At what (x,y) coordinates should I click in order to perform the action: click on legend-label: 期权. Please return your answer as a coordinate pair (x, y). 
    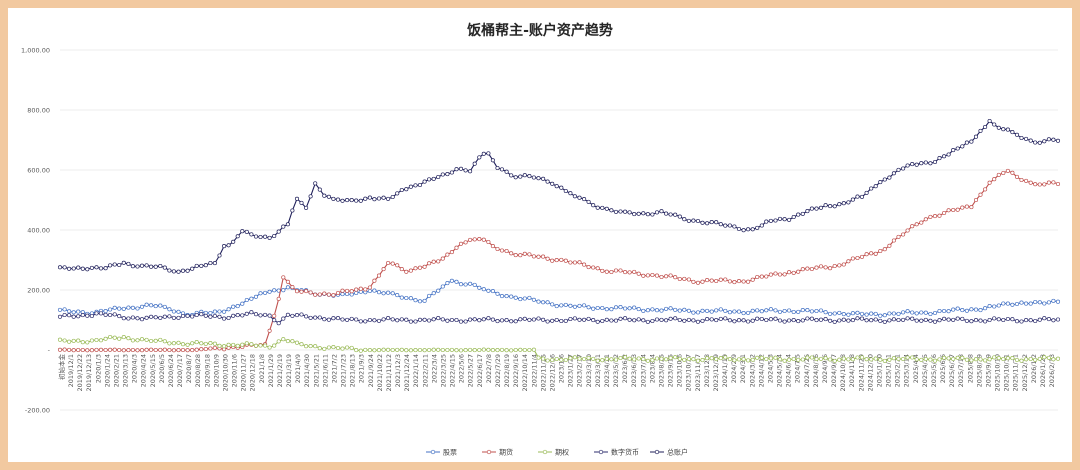
    Looking at the image, I should click on (562, 452).